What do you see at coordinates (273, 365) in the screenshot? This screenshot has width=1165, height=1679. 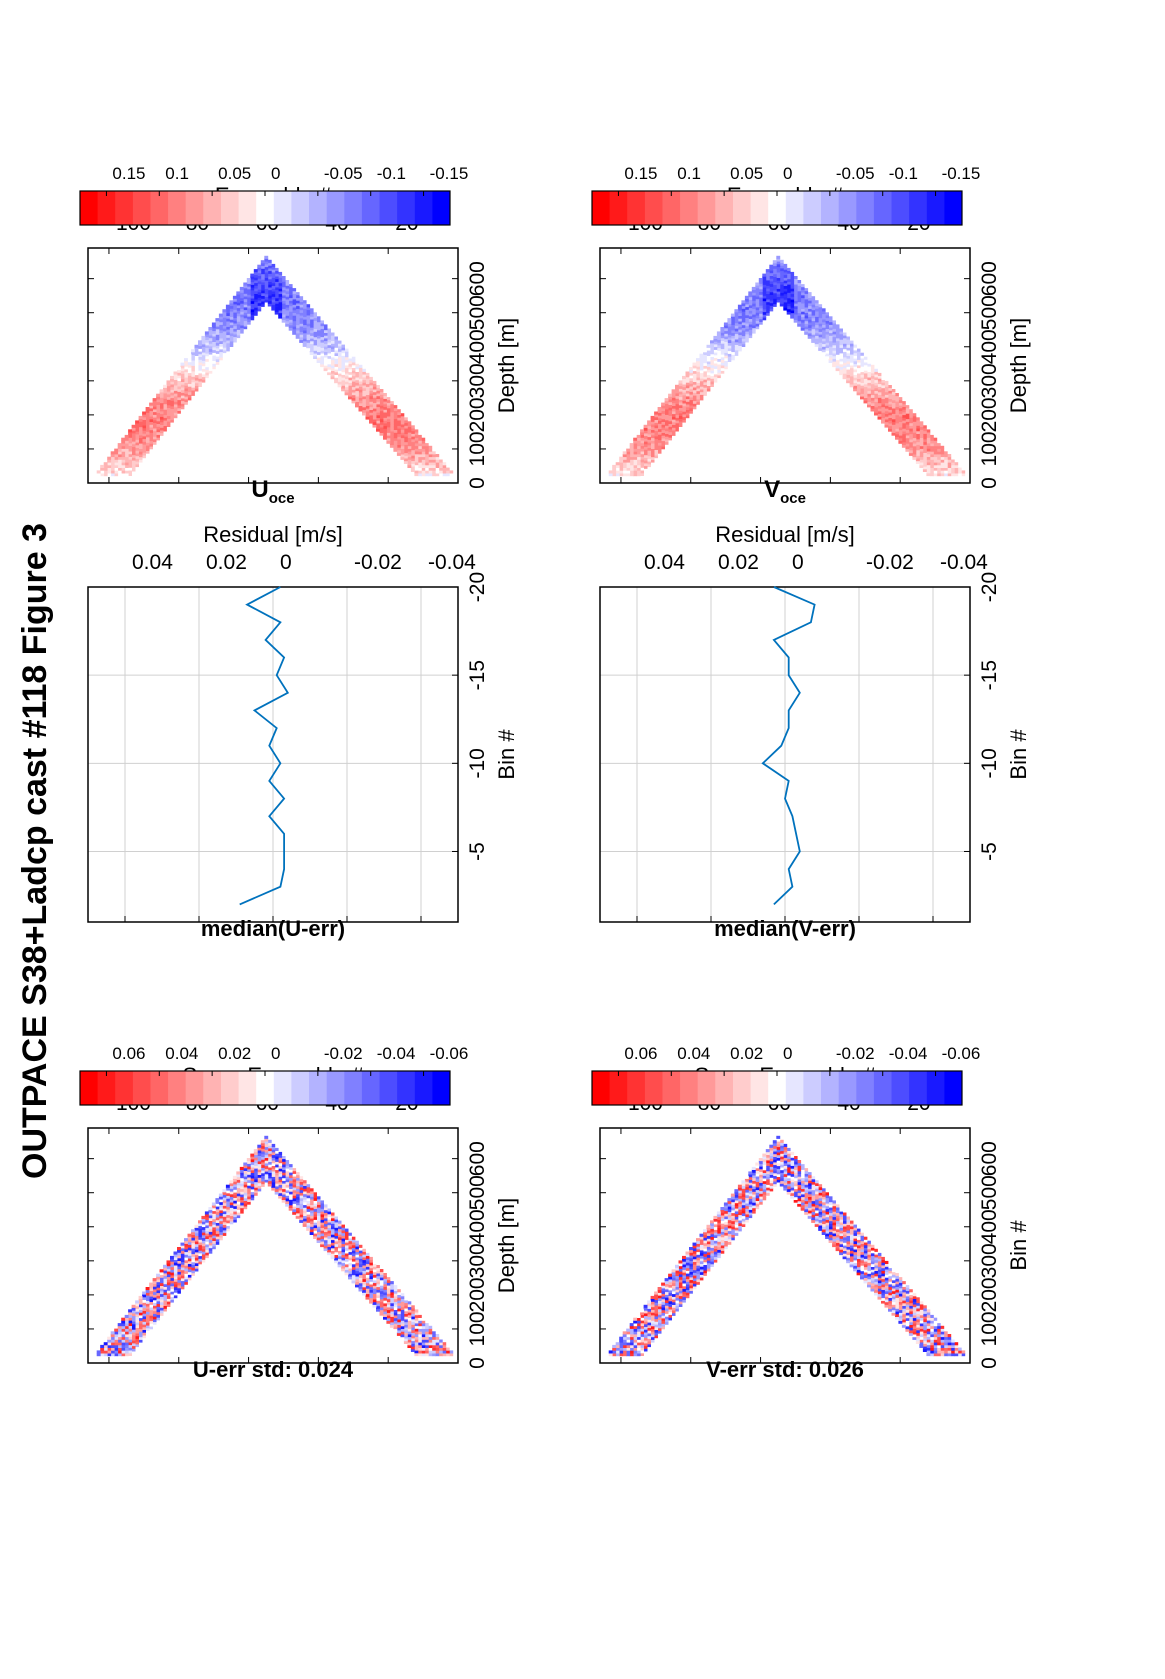 I see `plot-frame` at bounding box center [273, 365].